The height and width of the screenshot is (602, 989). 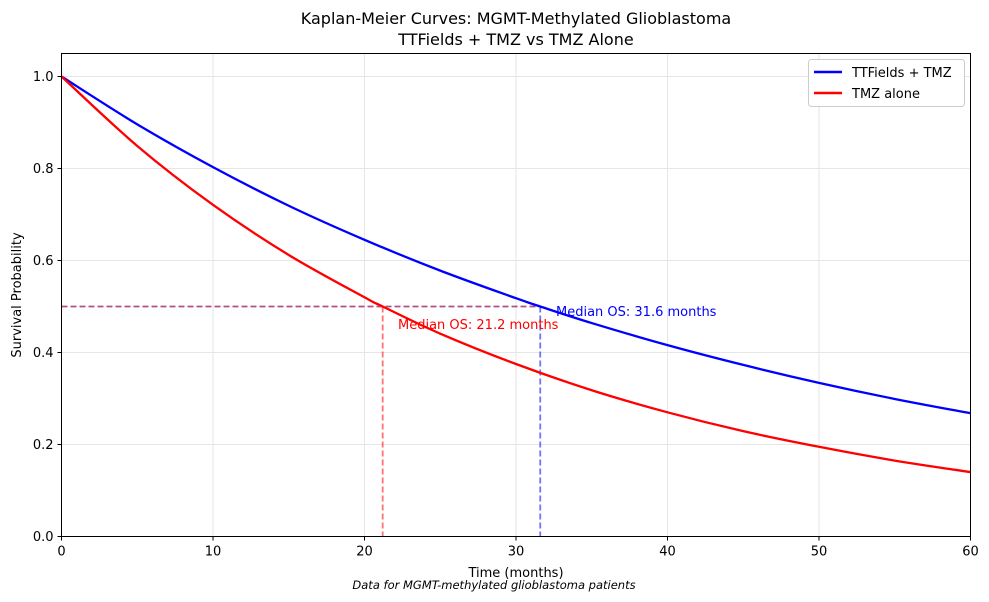 What do you see at coordinates (43, 261) in the screenshot?
I see `y-tick-label-3: 0.6` at bounding box center [43, 261].